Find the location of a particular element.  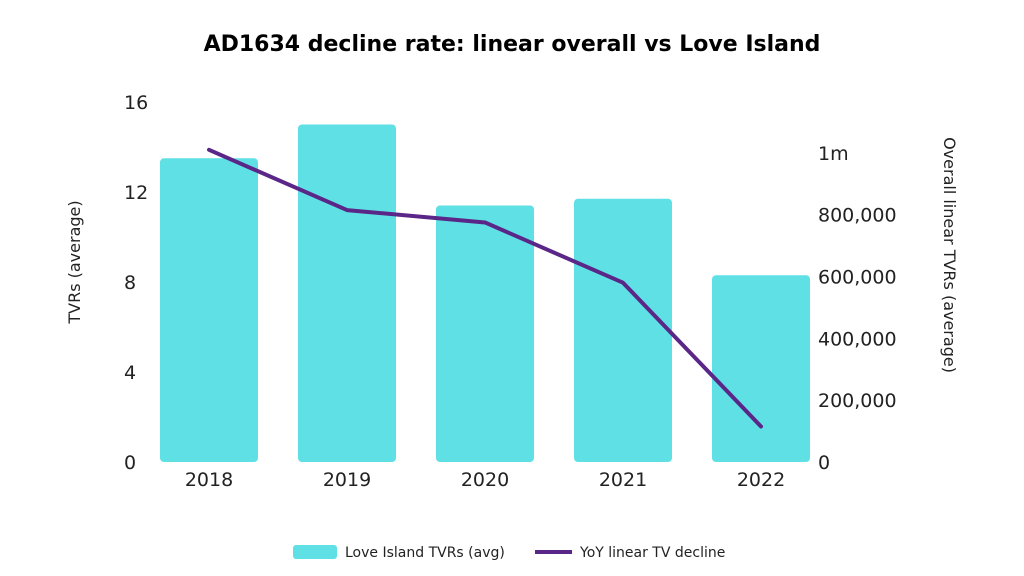

y2-tick-label: 800,000 is located at coordinates (857, 216).